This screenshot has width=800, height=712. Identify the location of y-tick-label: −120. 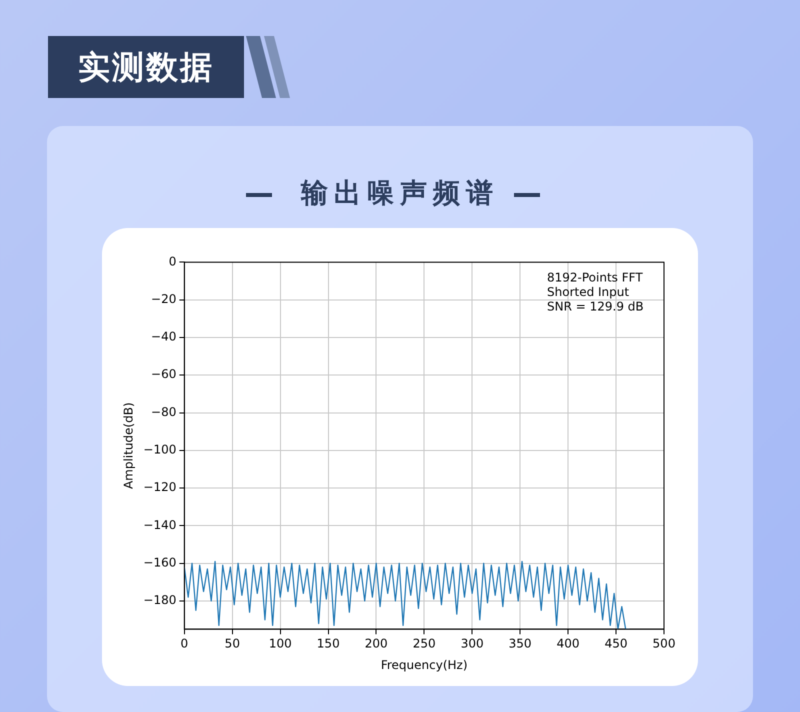
(159, 487).